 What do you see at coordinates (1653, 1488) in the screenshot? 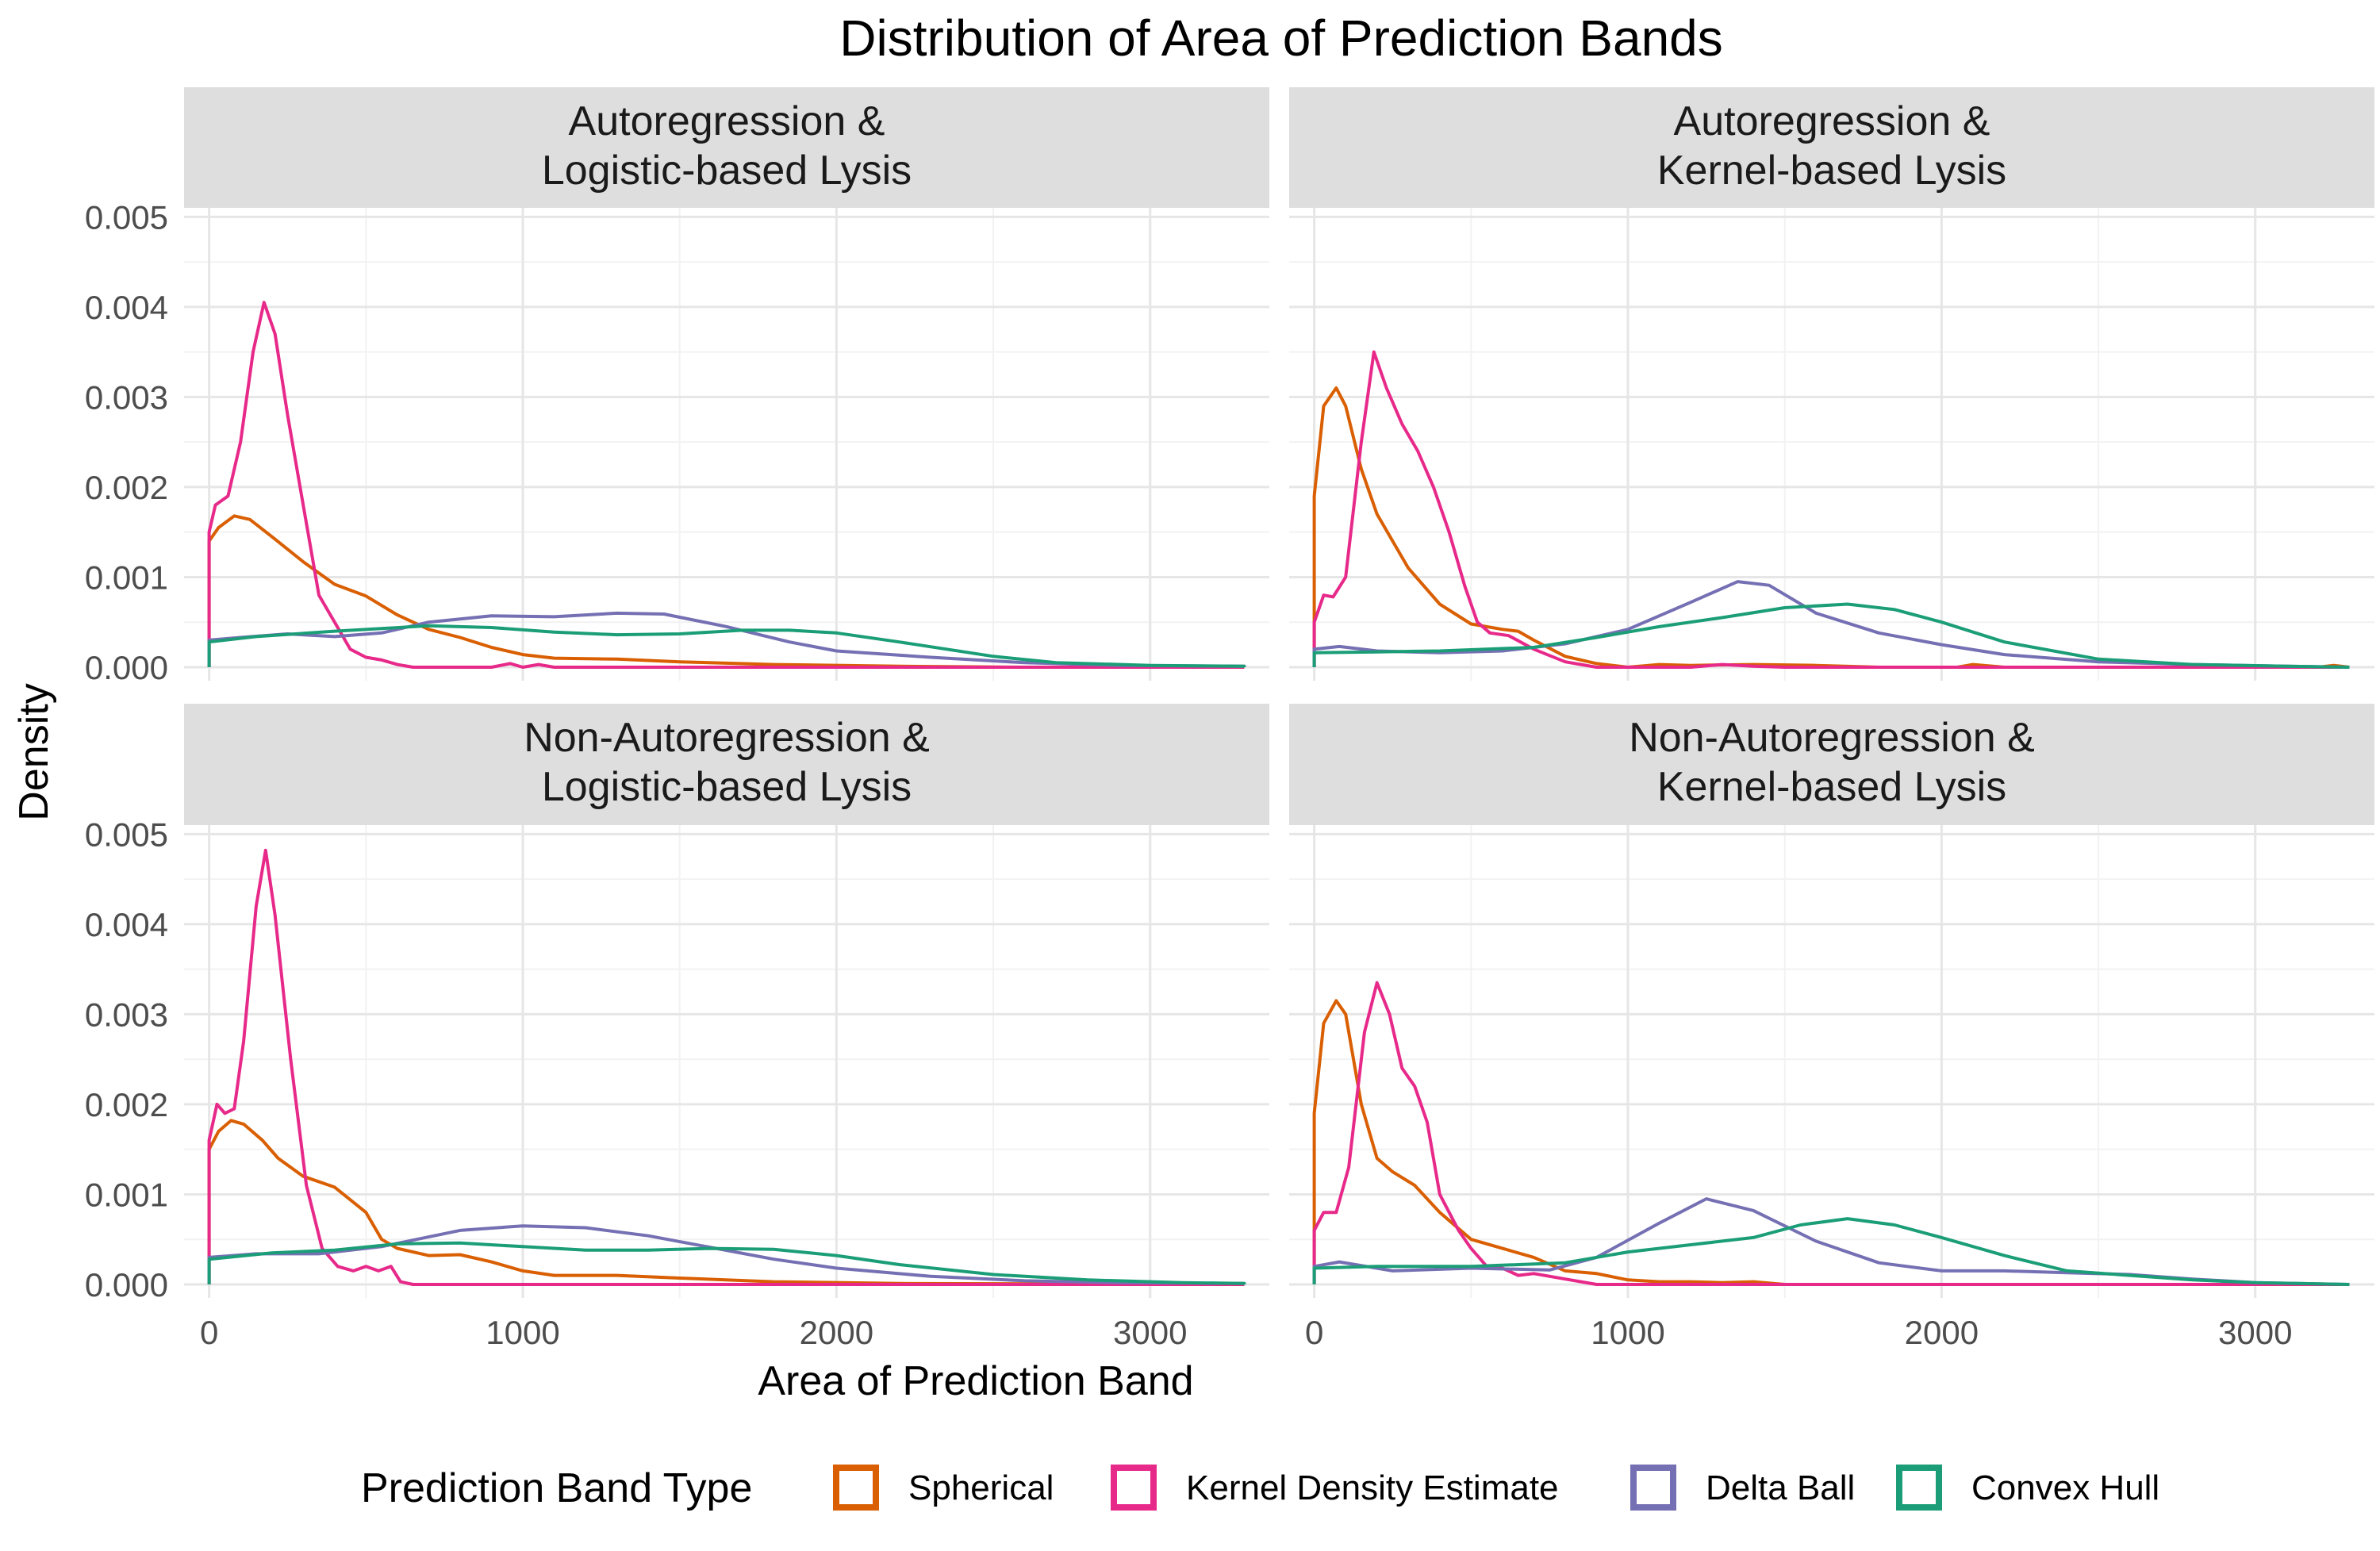
I see `legend-key-delta-ball` at bounding box center [1653, 1488].